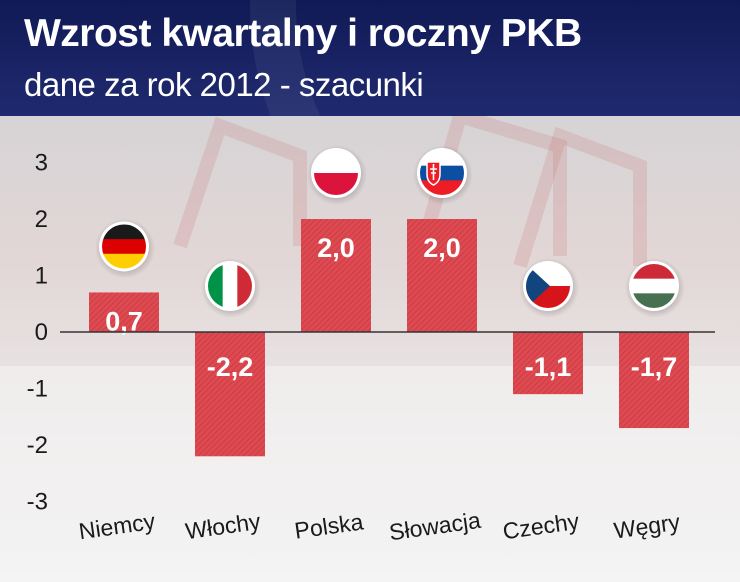 The height and width of the screenshot is (582, 740). I want to click on y-tick-label: -2, so click(37, 445).